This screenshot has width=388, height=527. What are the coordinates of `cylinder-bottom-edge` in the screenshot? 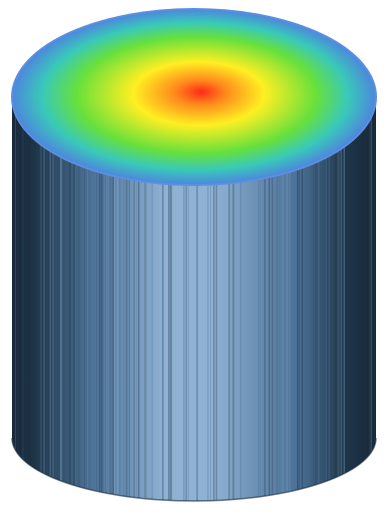 It's located at (194, 469).